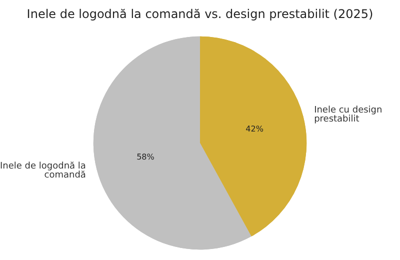 The image size is (400, 260). Describe the element at coordinates (145, 157) in the screenshot. I see `data-label: 58%` at that location.